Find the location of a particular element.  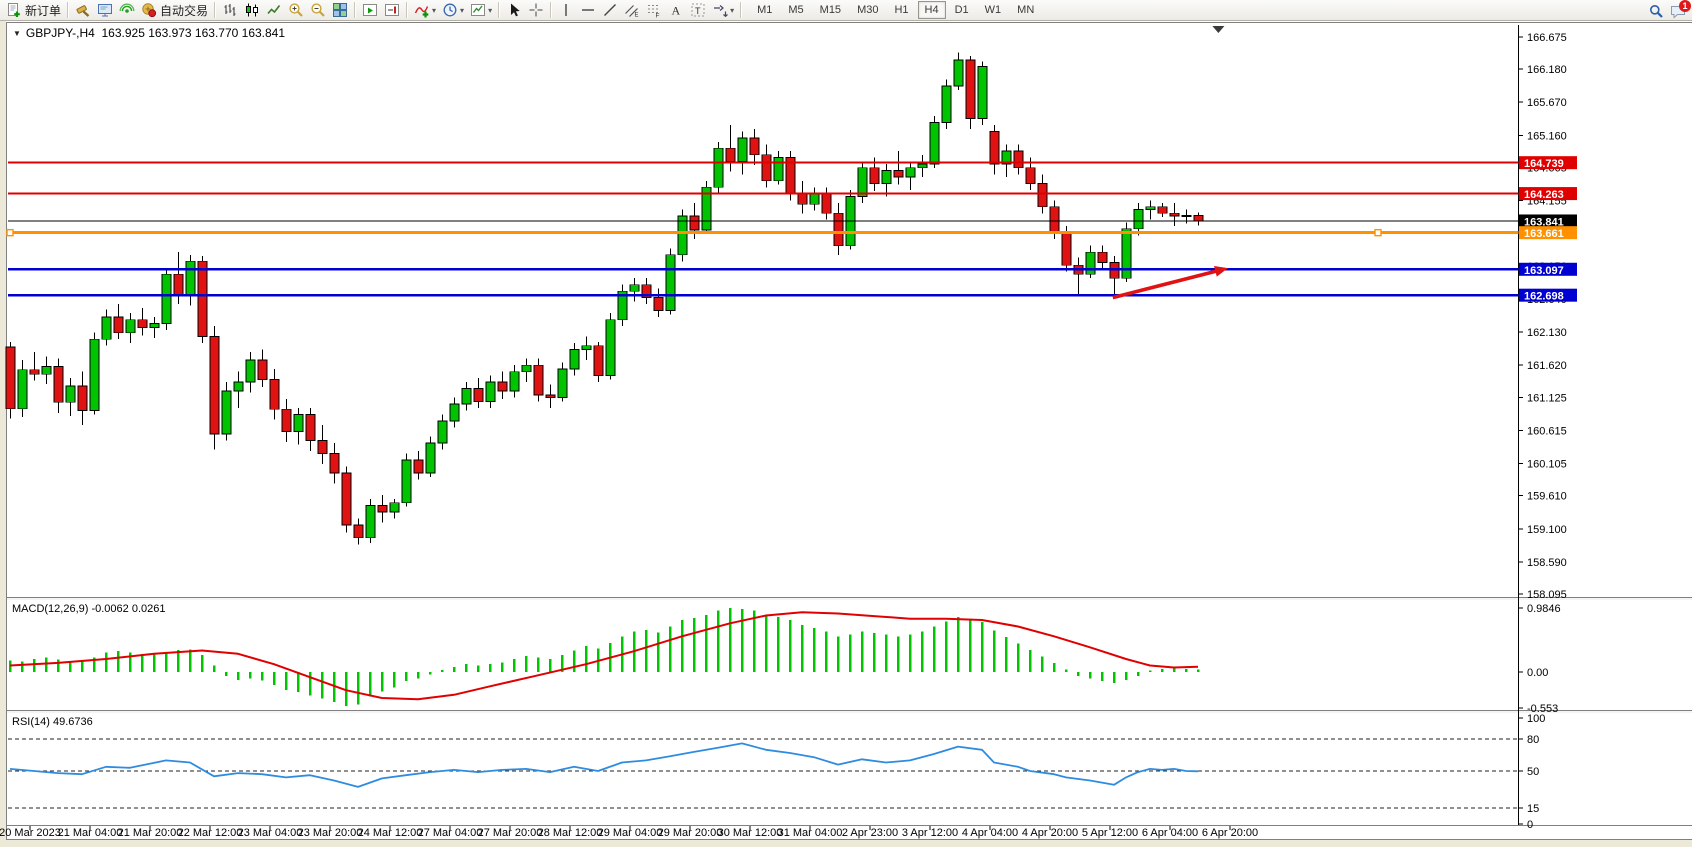

crosshair-button is located at coordinates (536, 10).